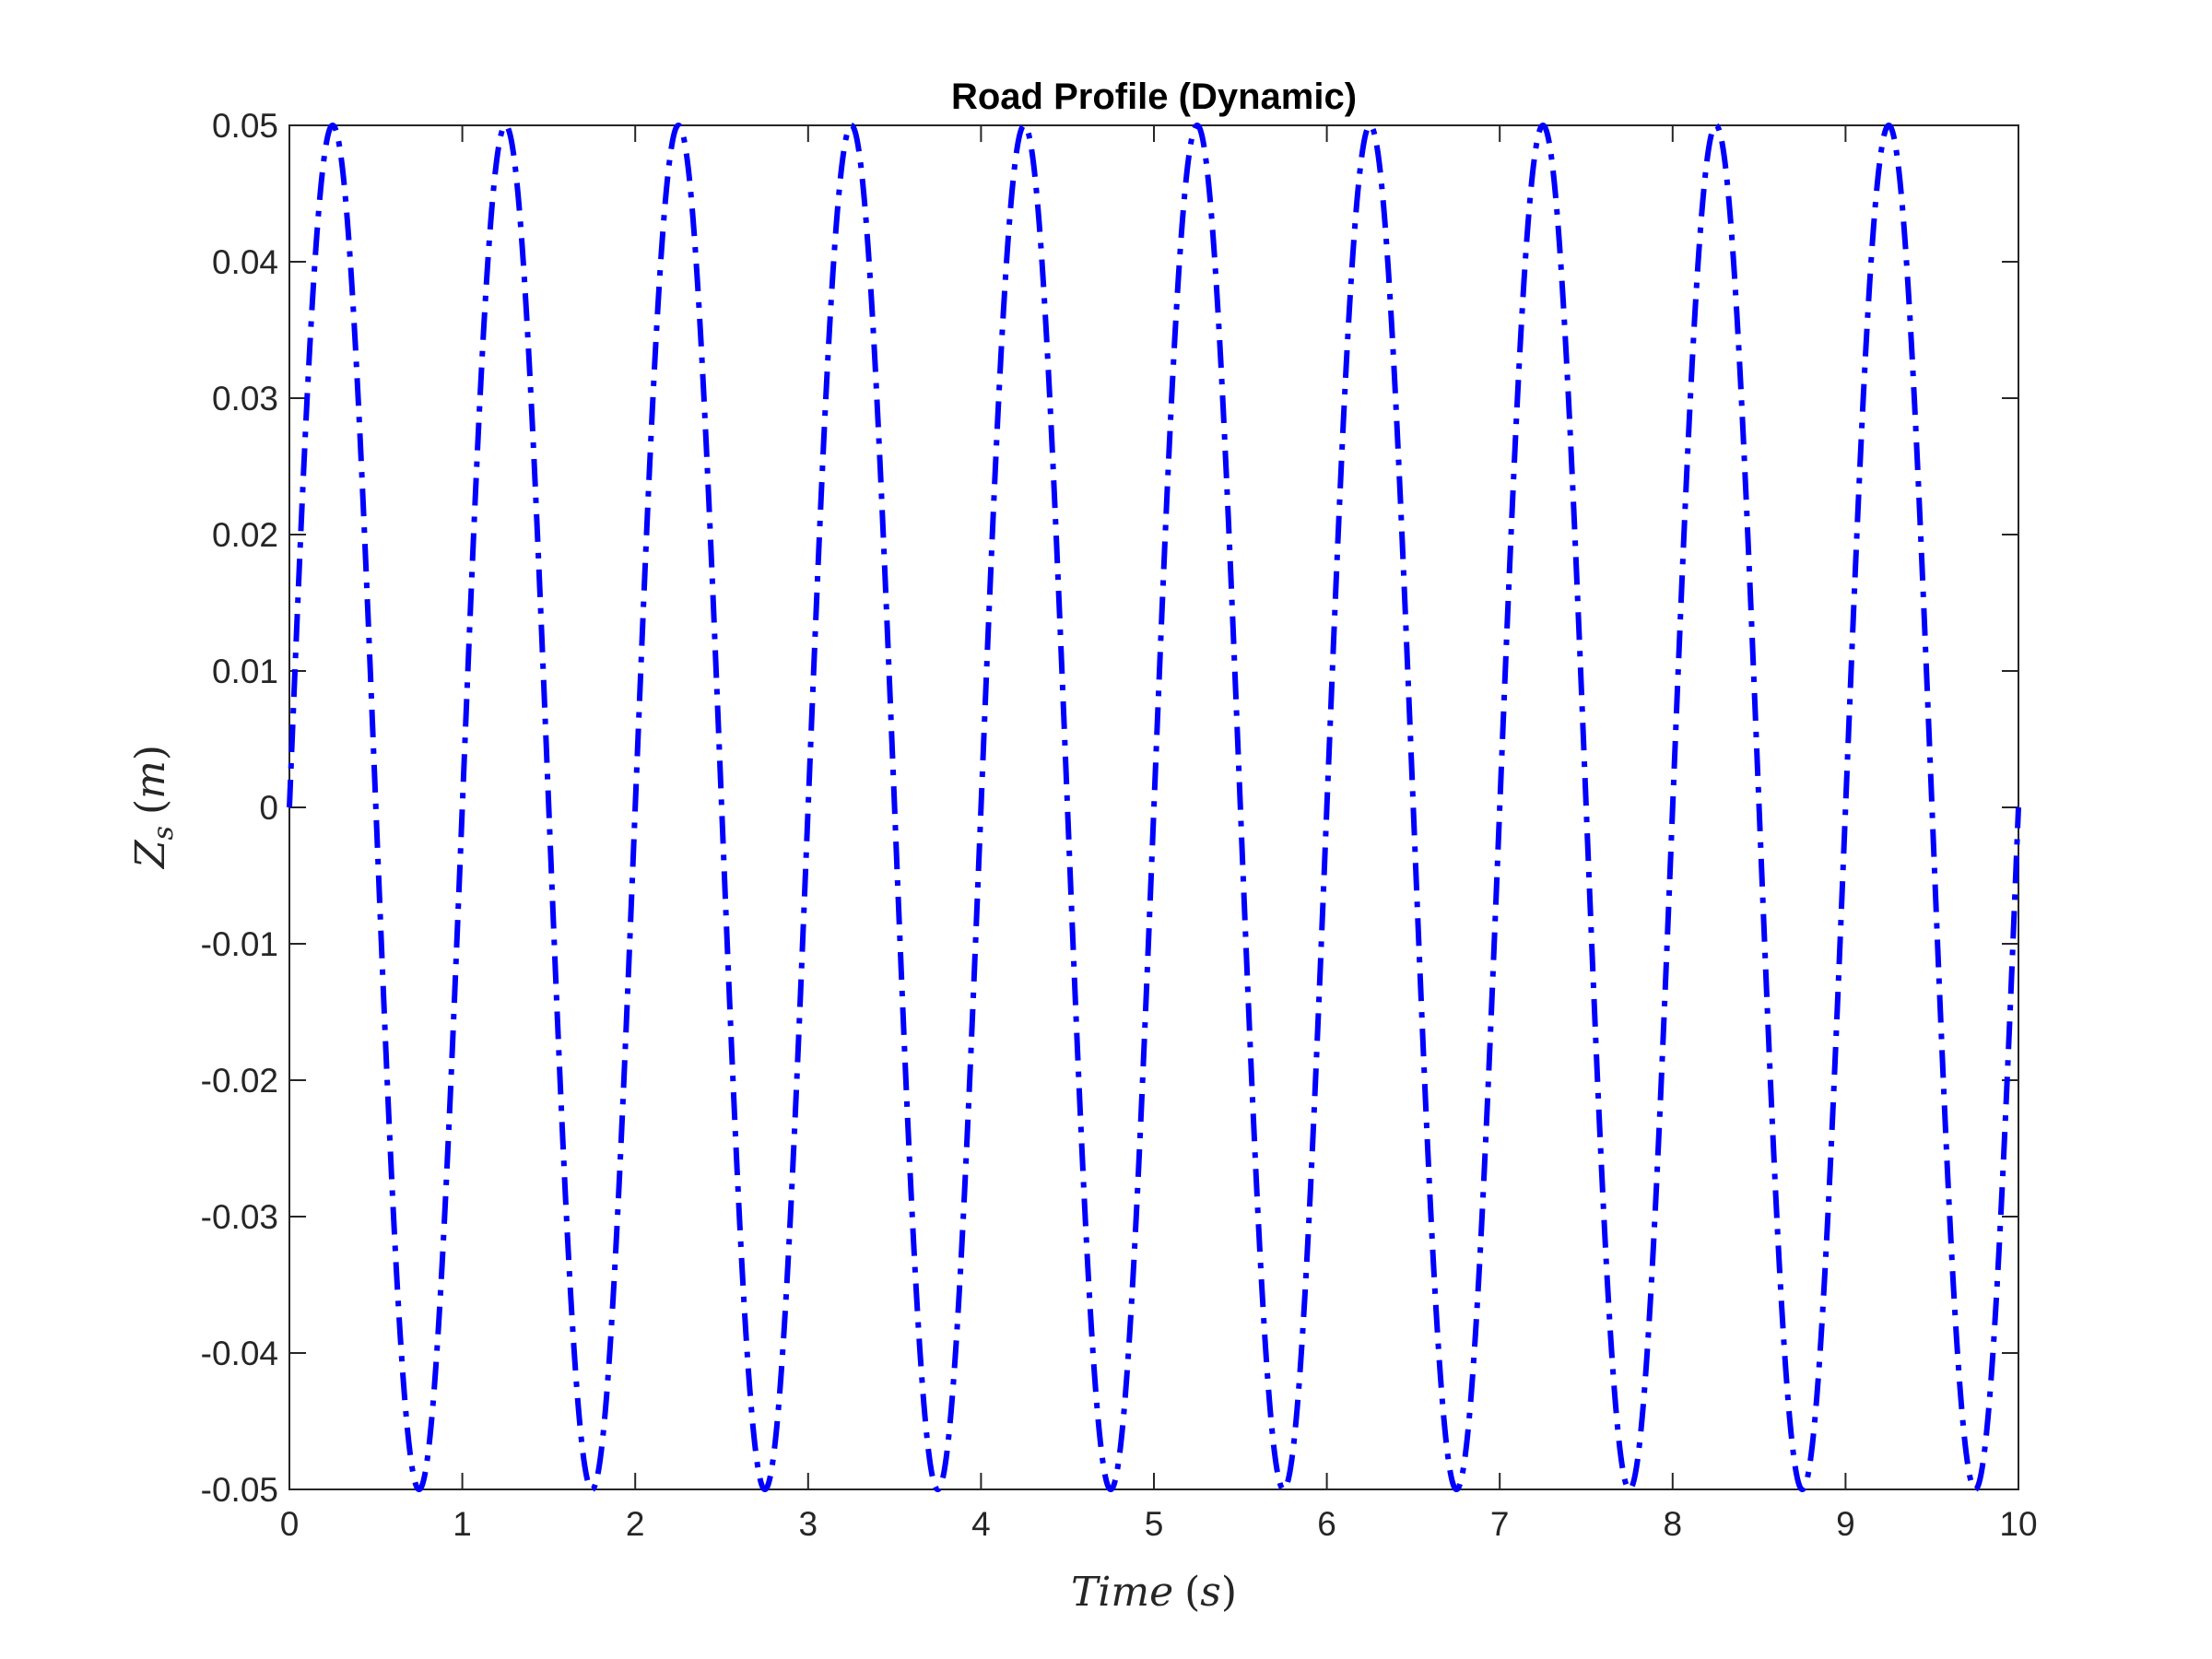 This screenshot has height=1659, width=2212. I want to click on y-axis-label-var: Z, so click(150, 854).